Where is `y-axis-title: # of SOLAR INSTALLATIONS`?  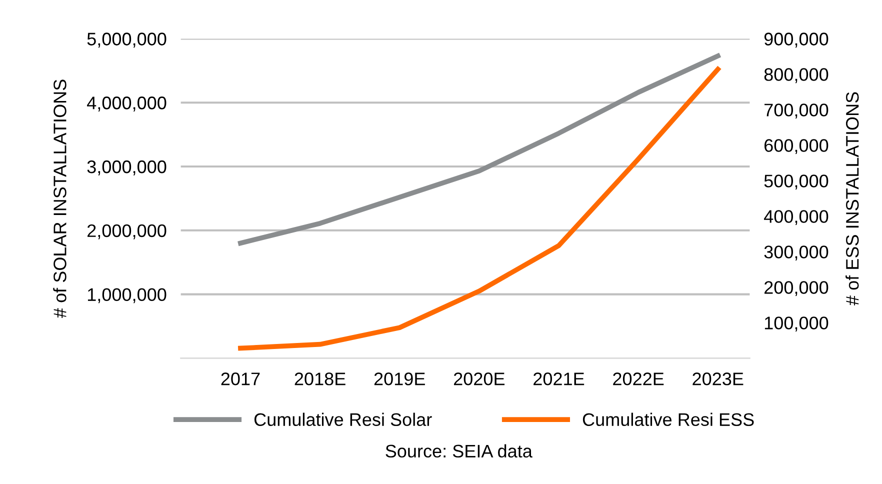 y-axis-title: # of SOLAR INSTALLATIONS is located at coordinates (59, 199).